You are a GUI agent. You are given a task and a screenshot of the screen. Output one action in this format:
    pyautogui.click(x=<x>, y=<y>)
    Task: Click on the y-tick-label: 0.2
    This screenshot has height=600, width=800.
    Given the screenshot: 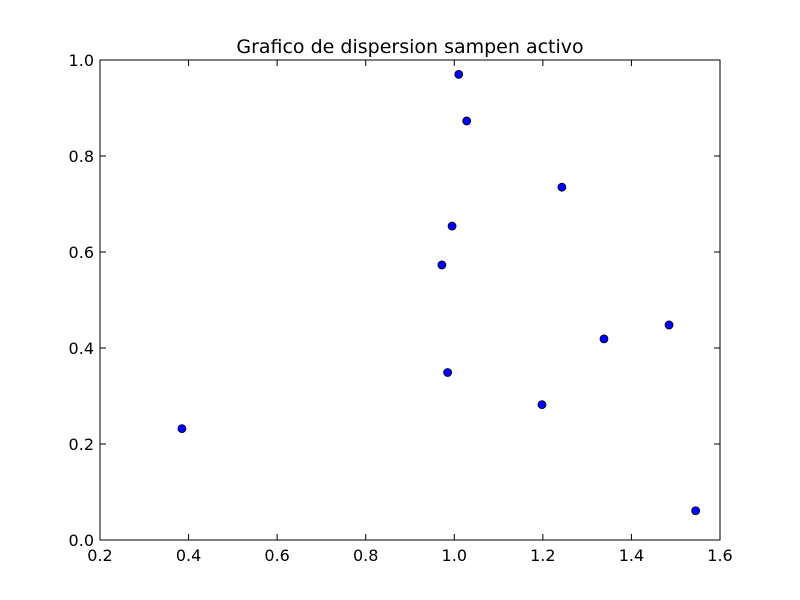 What is the action you would take?
    pyautogui.click(x=81, y=444)
    